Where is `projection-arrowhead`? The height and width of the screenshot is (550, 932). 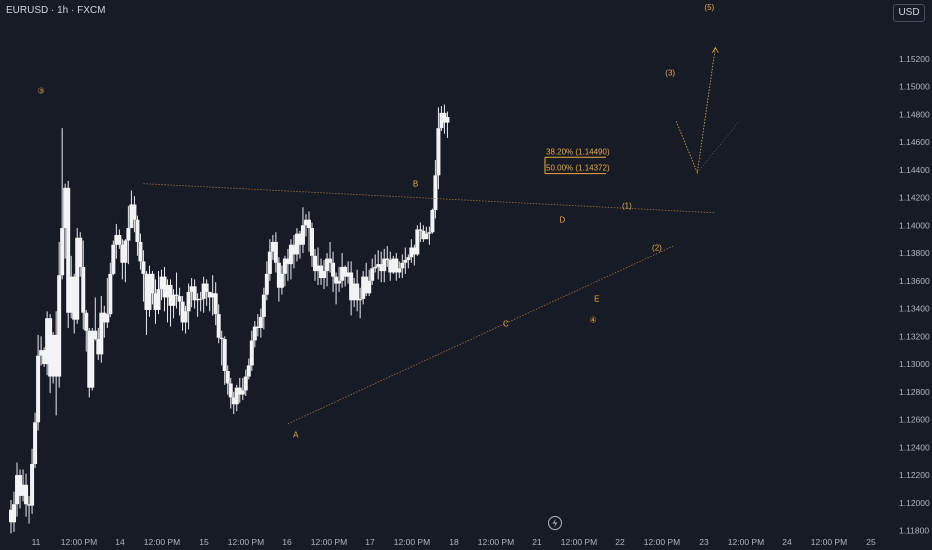
projection-arrowhead is located at coordinates (715, 49).